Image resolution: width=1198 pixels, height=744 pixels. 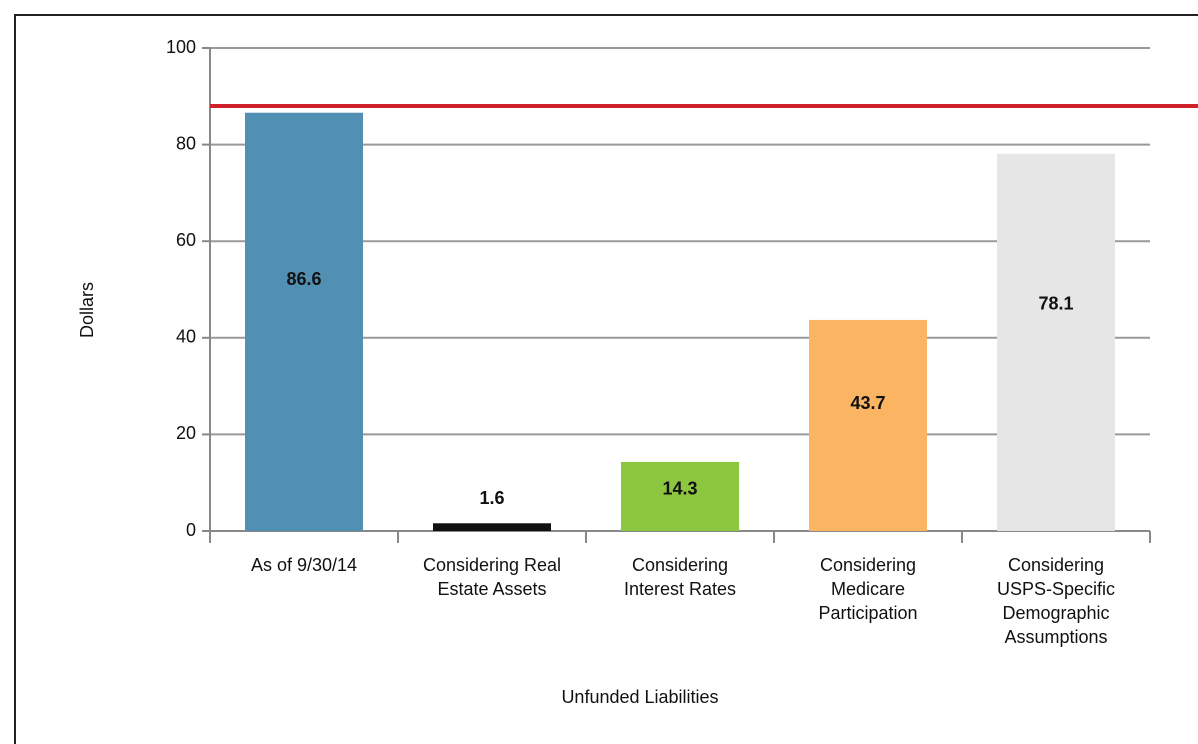 What do you see at coordinates (304, 565) in the screenshot?
I see `x-tick-label: As of 9/30/14` at bounding box center [304, 565].